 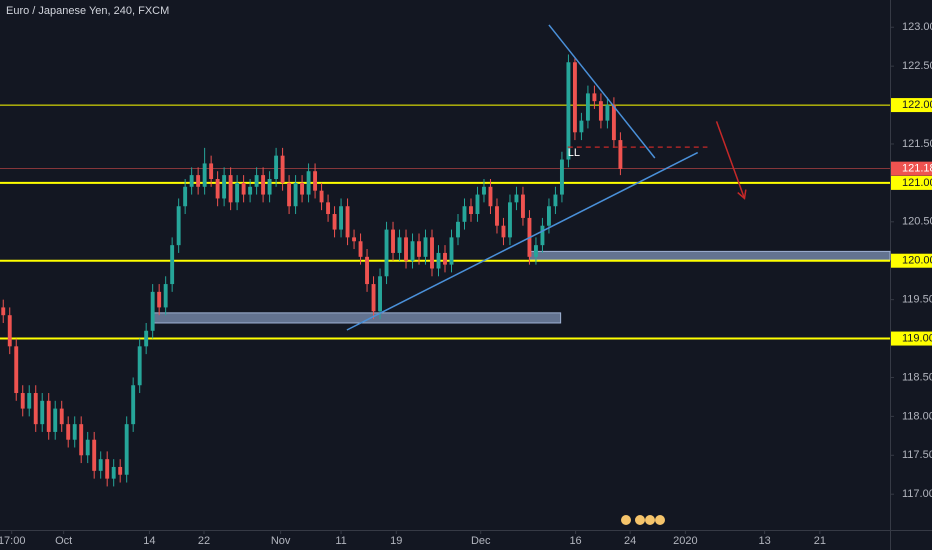 What do you see at coordinates (917, 377) in the screenshot?
I see `y-tick-label: 118.500` at bounding box center [917, 377].